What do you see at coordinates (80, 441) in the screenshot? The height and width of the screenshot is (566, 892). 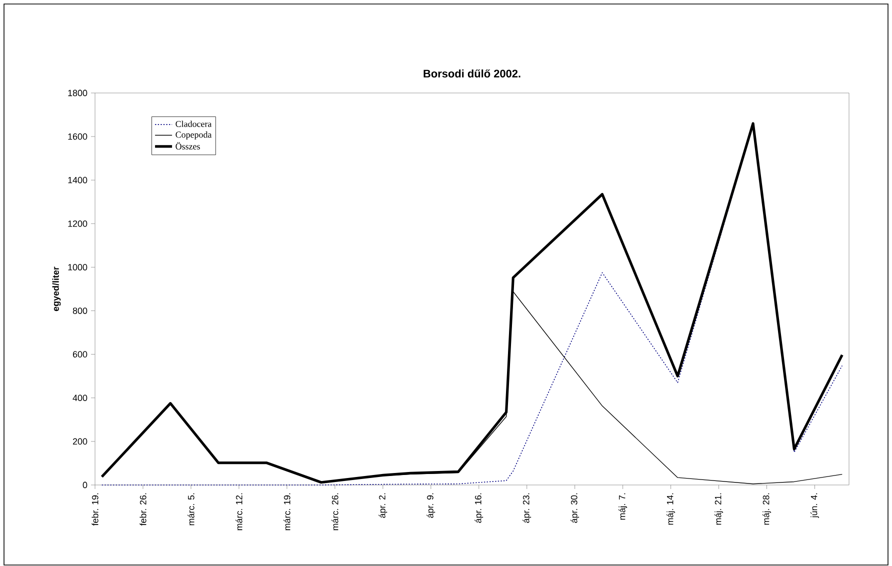 I see `y-tick-label: 200` at bounding box center [80, 441].